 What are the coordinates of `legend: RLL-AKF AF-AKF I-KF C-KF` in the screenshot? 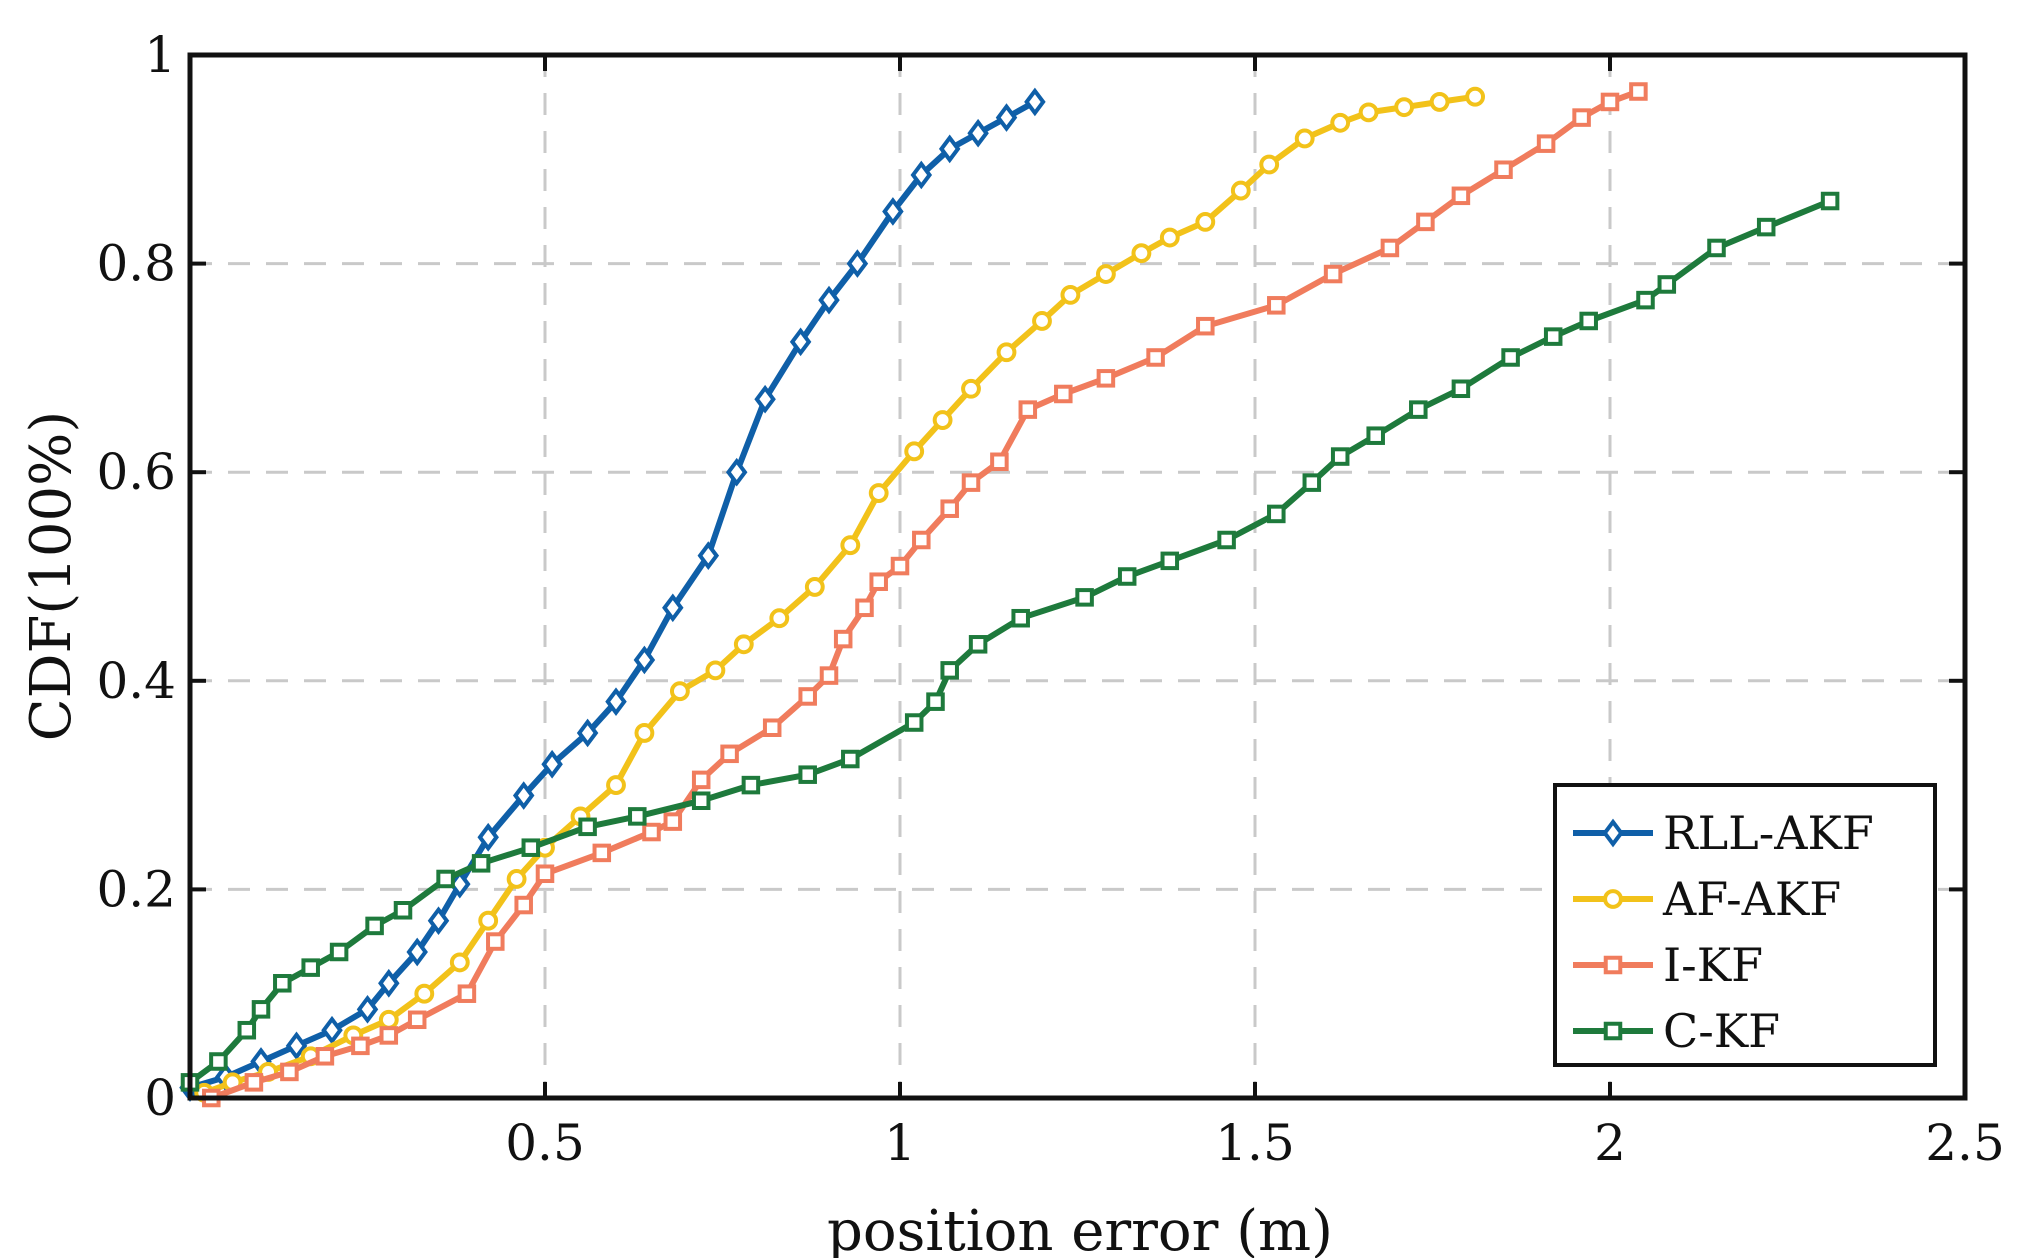 It's located at (1745, 925).